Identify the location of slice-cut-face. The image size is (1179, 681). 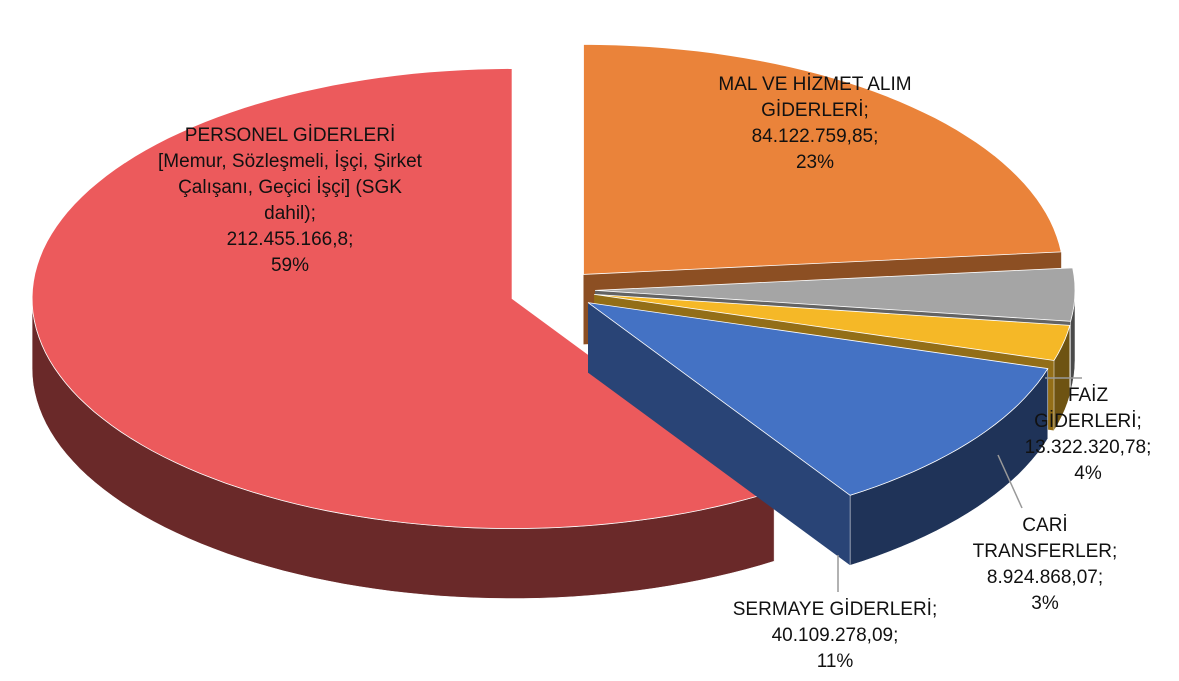
(719, 434).